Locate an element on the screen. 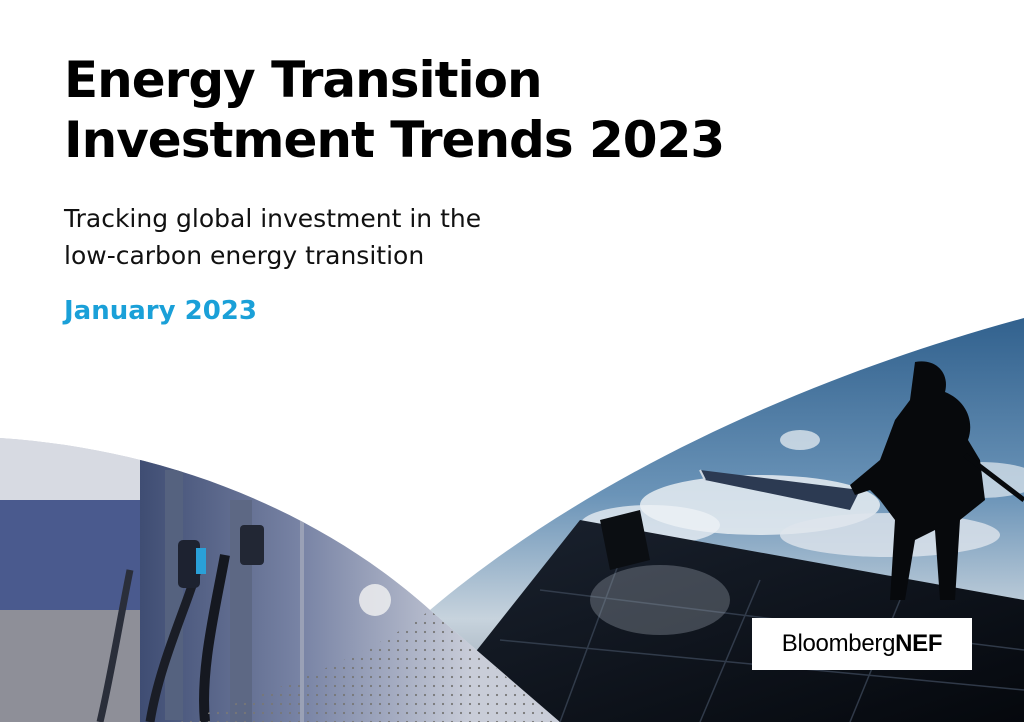 The image size is (1024, 722). dot-pattern is located at coordinates (370, 666).